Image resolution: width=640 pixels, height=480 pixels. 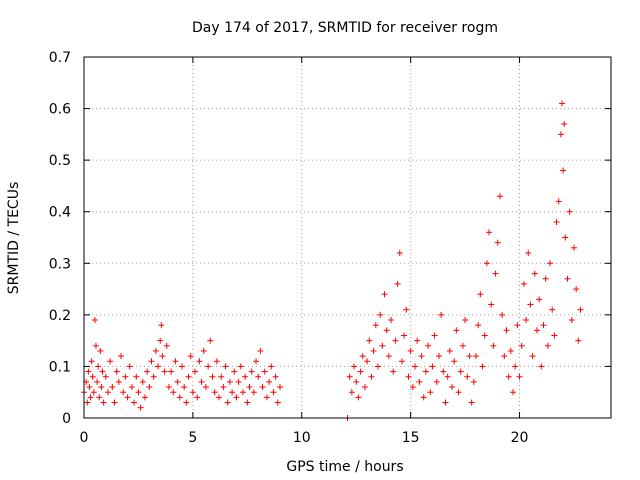 What do you see at coordinates (84, 438) in the screenshot?
I see `x-tick-label: 0` at bounding box center [84, 438].